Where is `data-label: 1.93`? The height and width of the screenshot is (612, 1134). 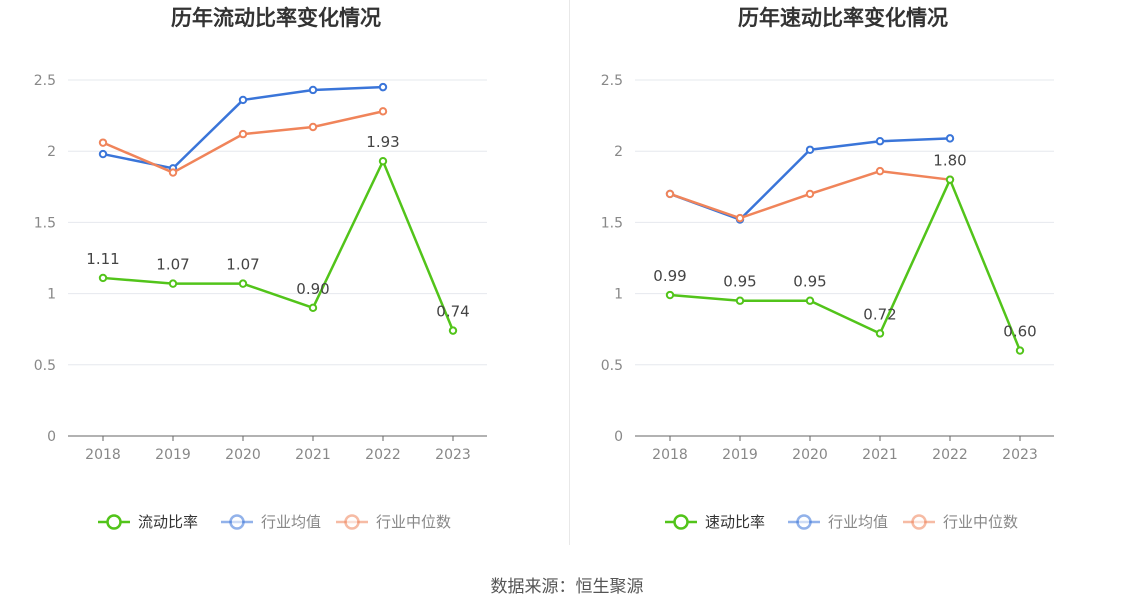 data-label: 1.93 is located at coordinates (382, 142).